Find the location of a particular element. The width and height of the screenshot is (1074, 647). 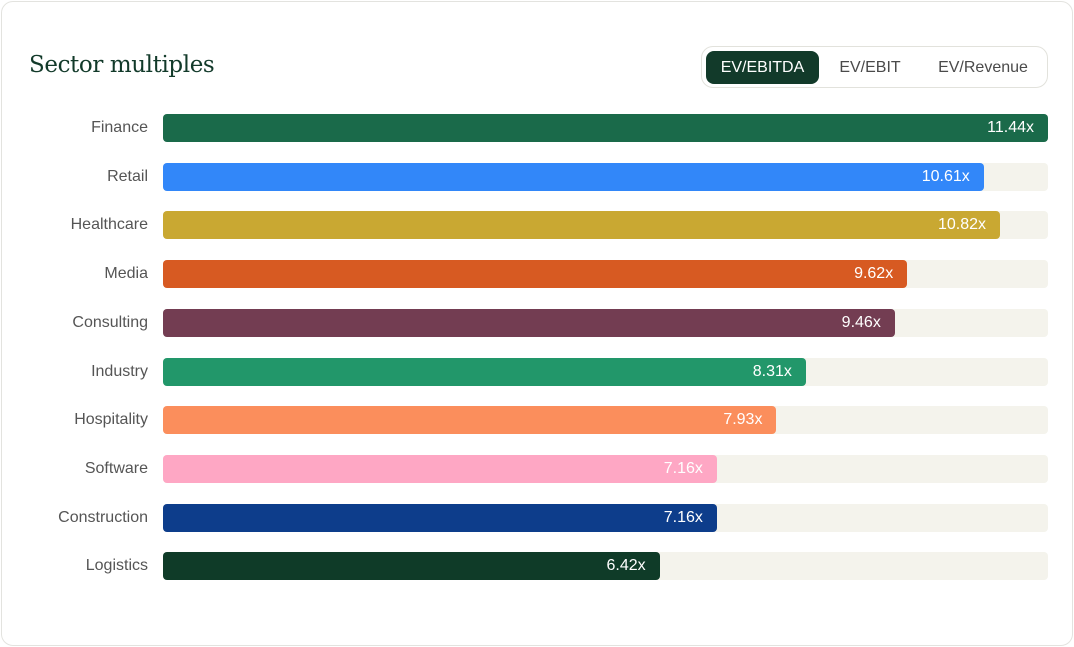

value-label: 6.42x is located at coordinates (626, 566).